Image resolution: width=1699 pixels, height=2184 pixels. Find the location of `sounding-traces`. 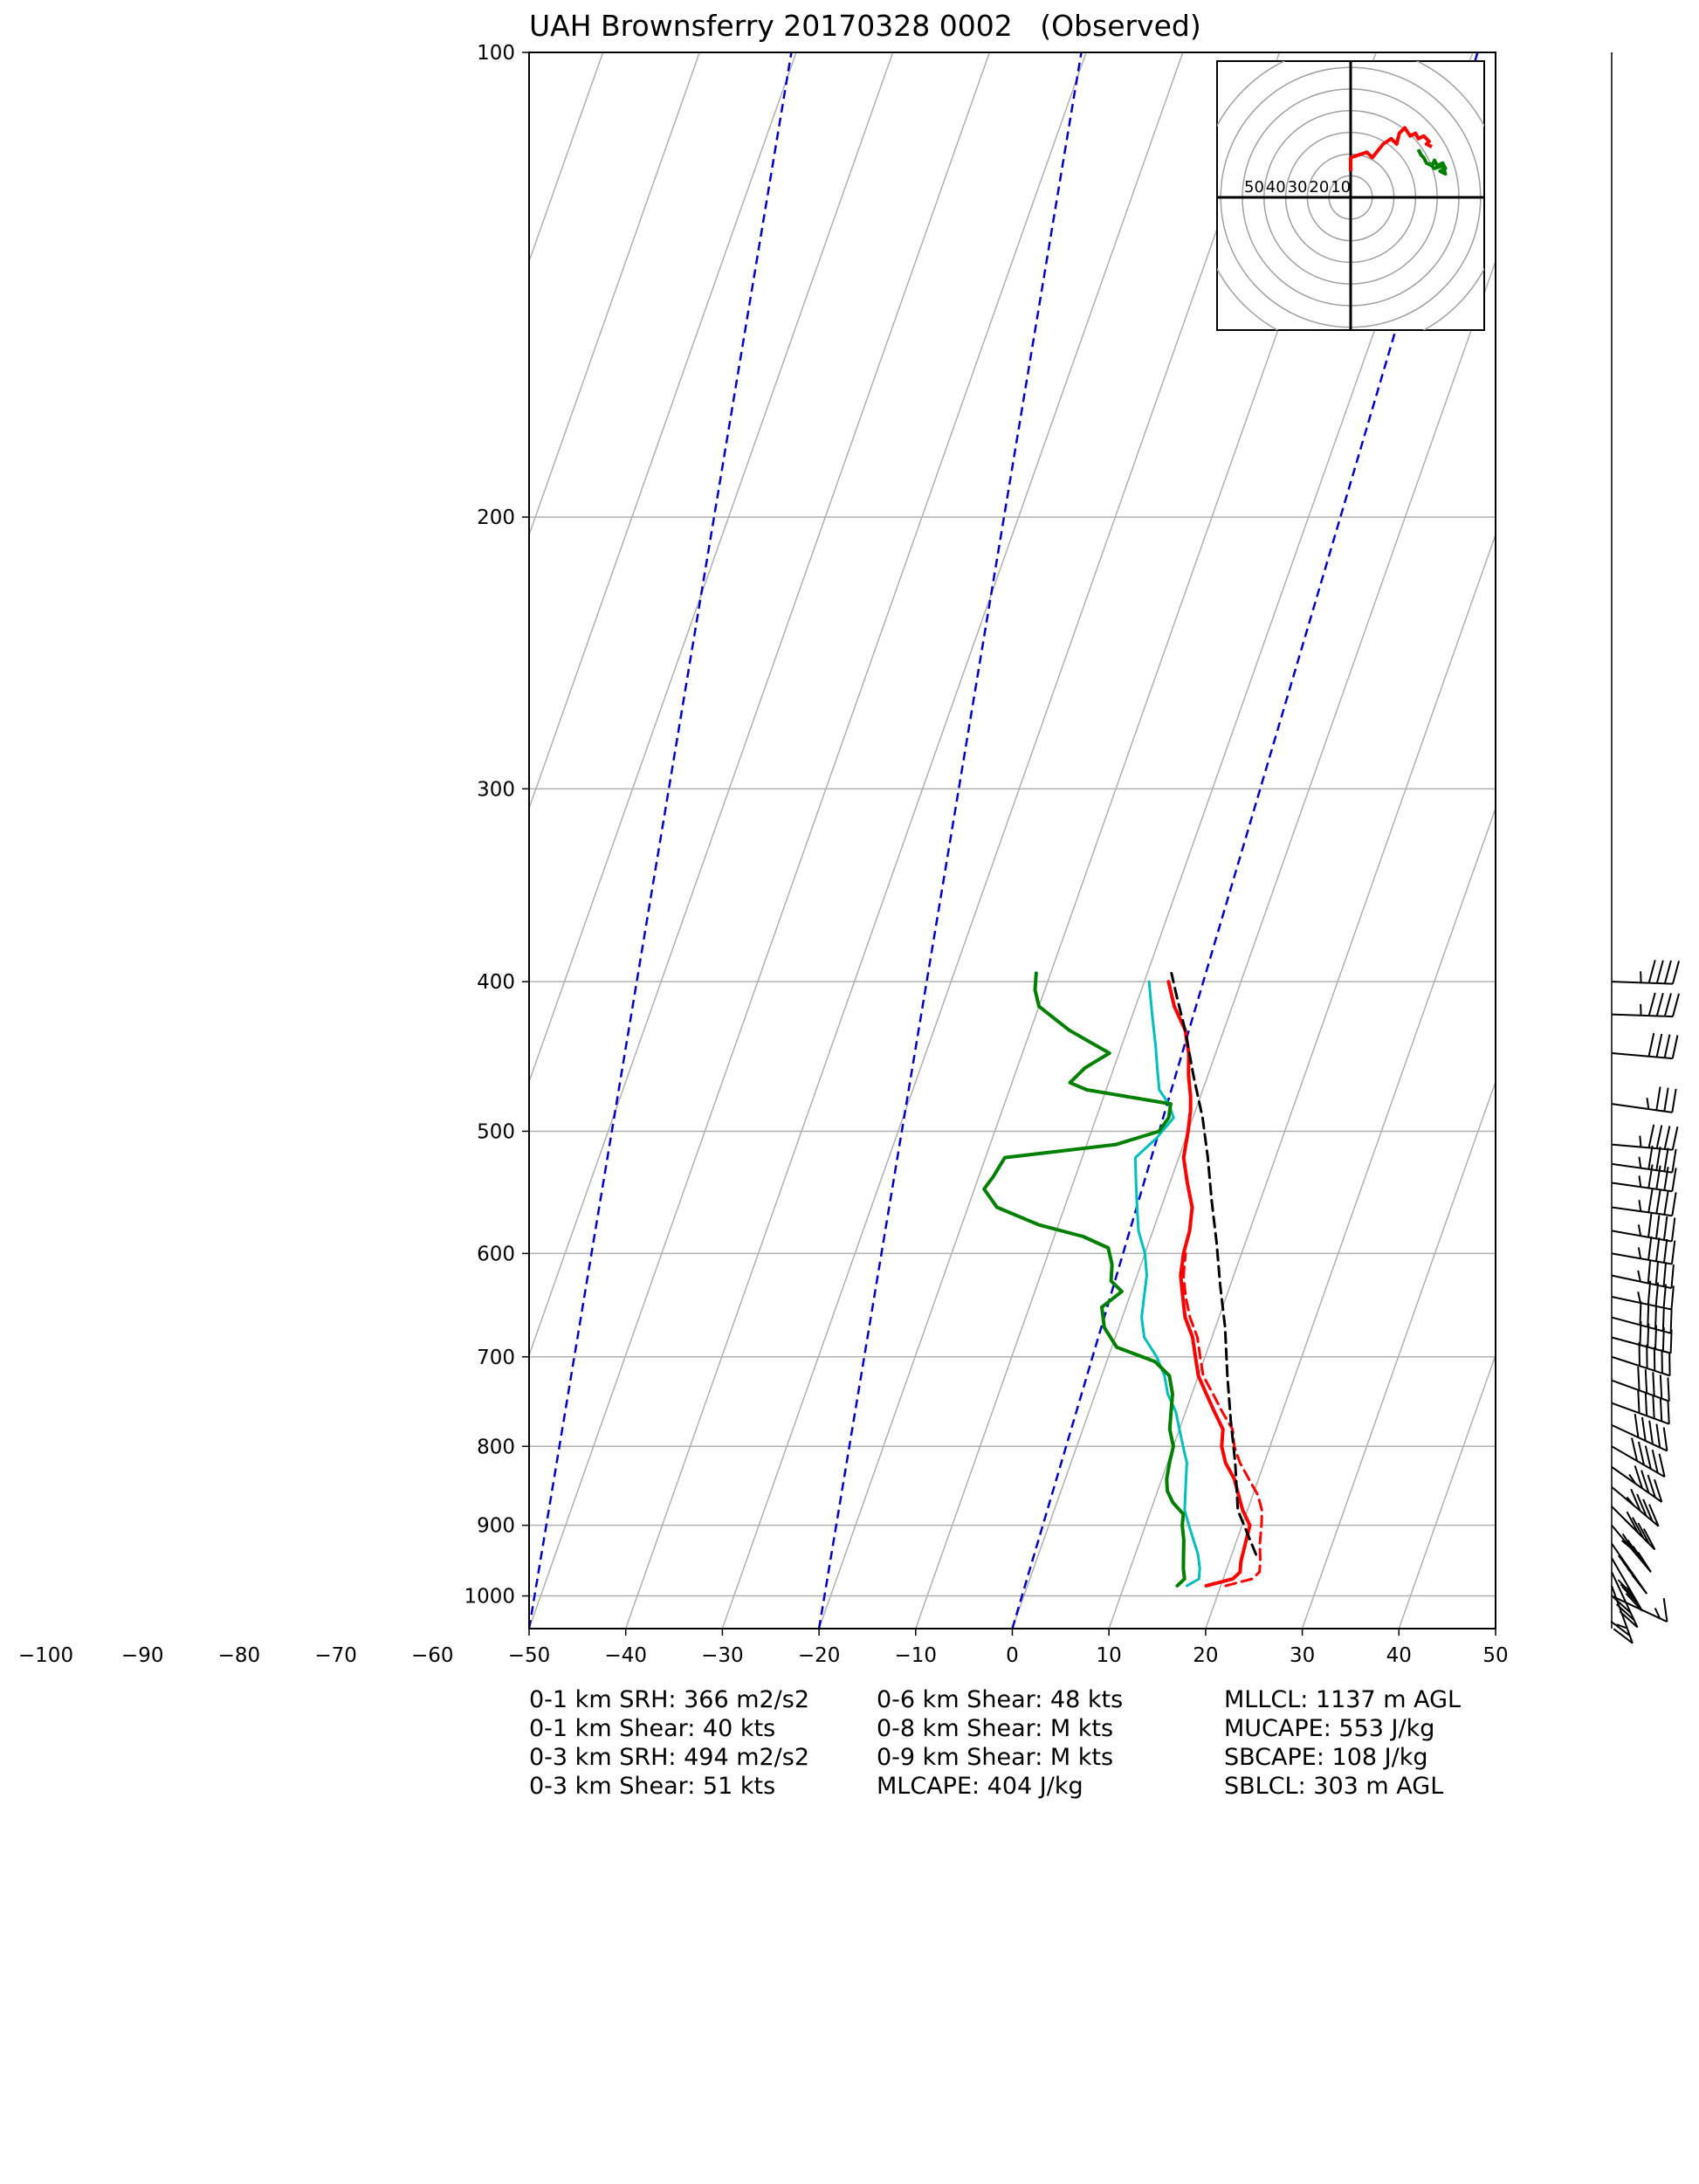

sounding-traces is located at coordinates (1122, 1279).